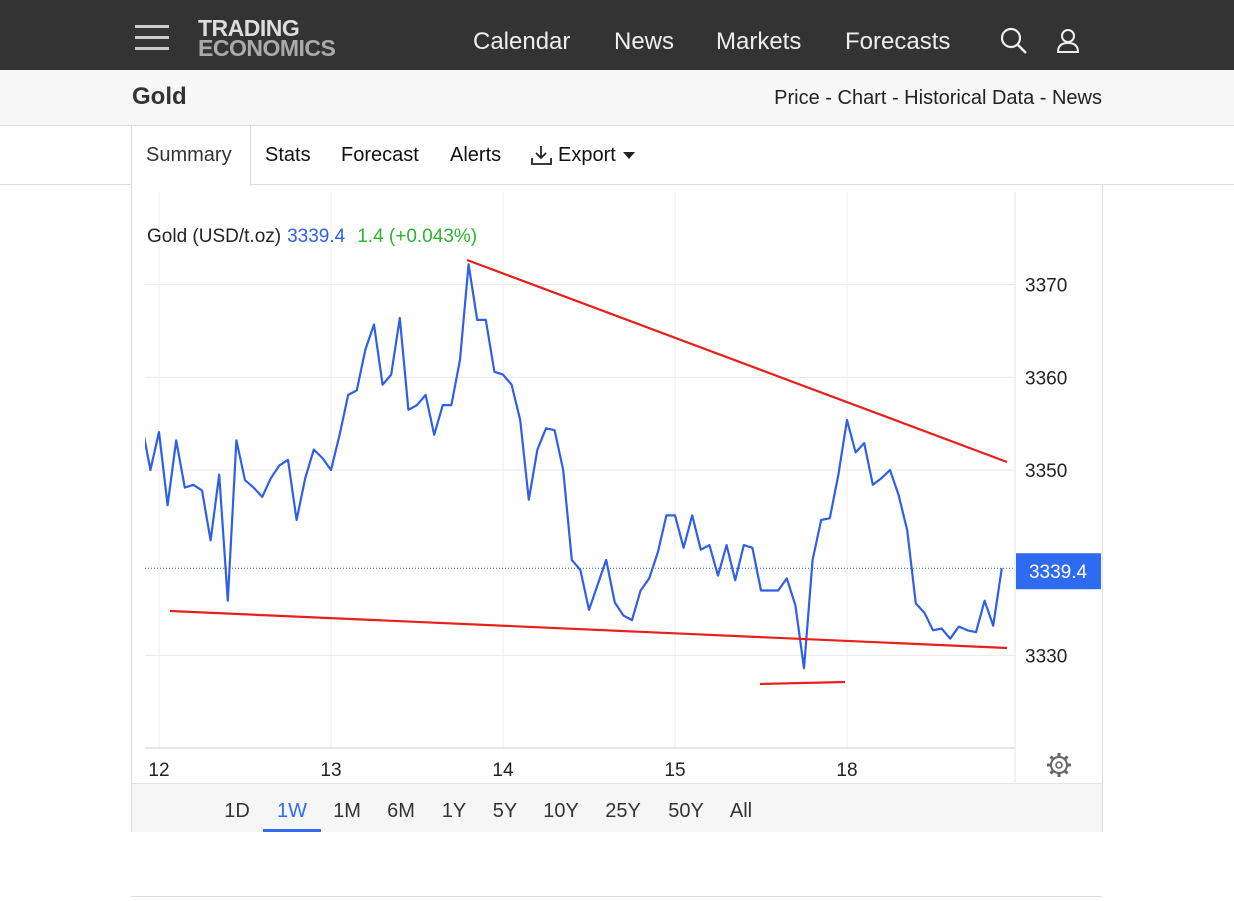  I want to click on legend: Gold (USD/t.oz) 3339.4 1.4 (+0.043%), so click(312, 236).